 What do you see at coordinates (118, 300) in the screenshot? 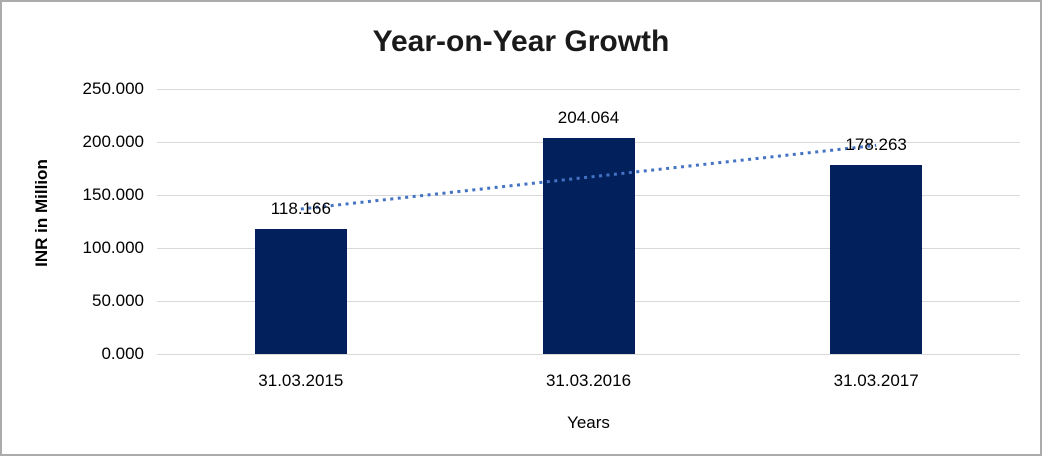
I see `y-tick-label: 50.000` at bounding box center [118, 300].